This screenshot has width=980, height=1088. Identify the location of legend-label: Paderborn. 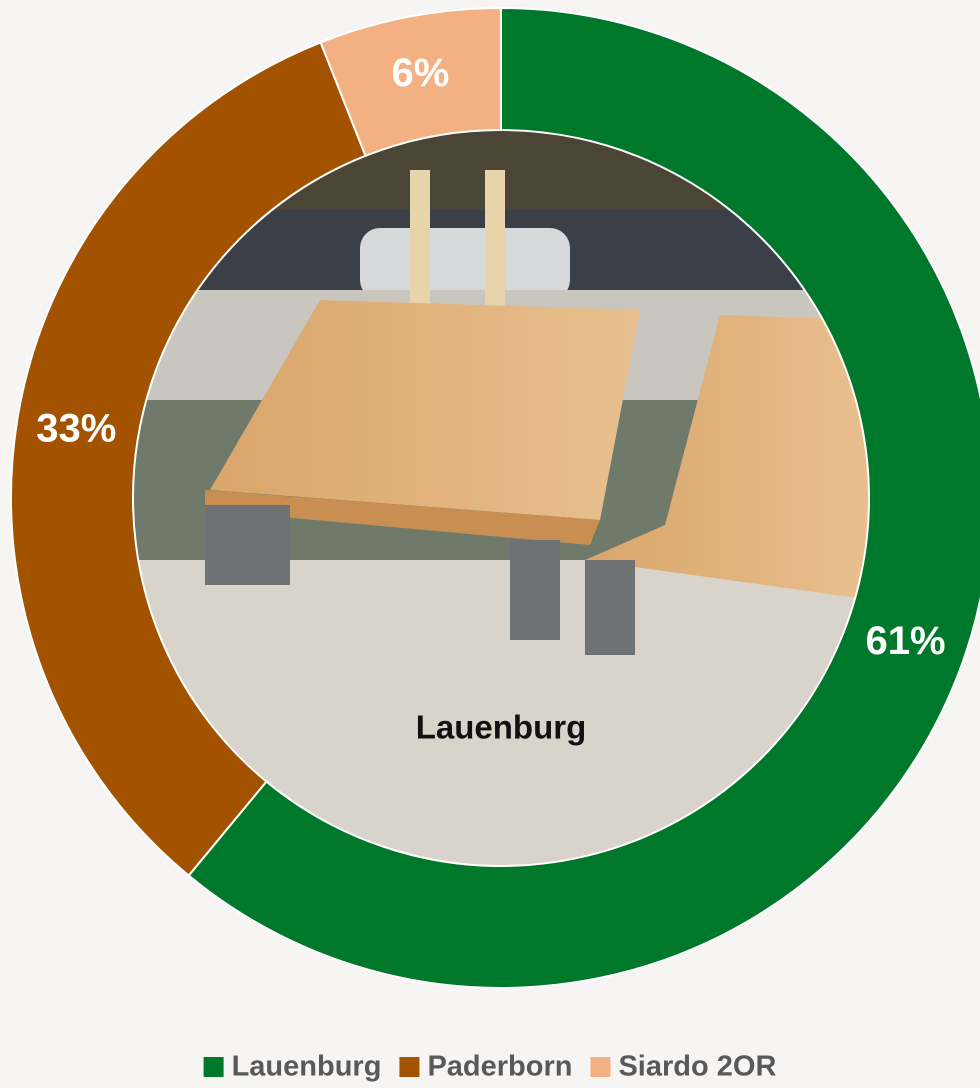
(499, 1067).